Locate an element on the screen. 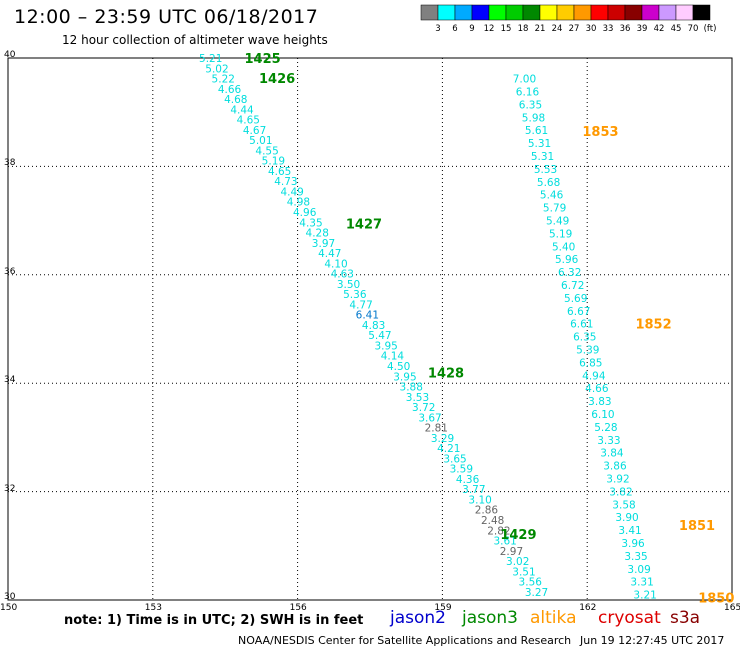  x-tick-label: 162 is located at coordinates (588, 608).